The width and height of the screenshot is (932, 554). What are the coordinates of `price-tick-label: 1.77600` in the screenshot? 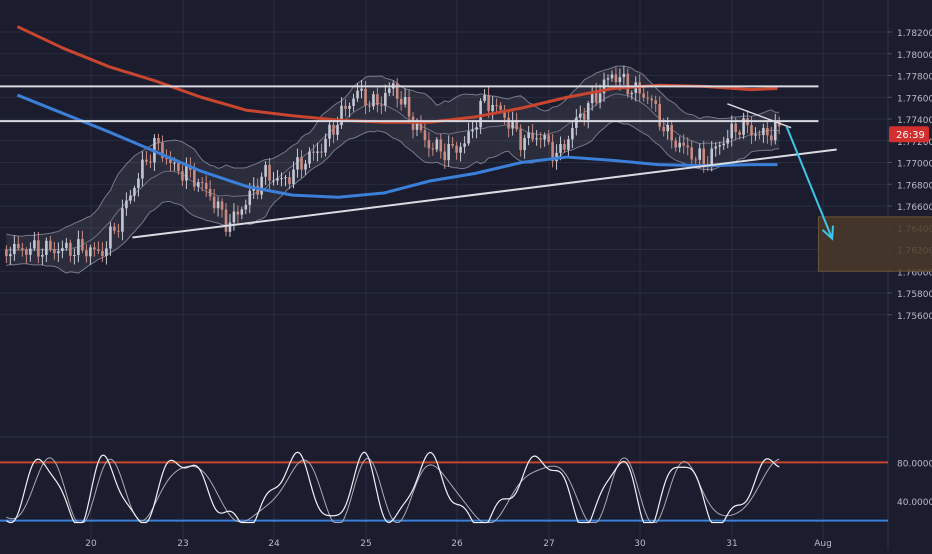 It's located at (914, 99).